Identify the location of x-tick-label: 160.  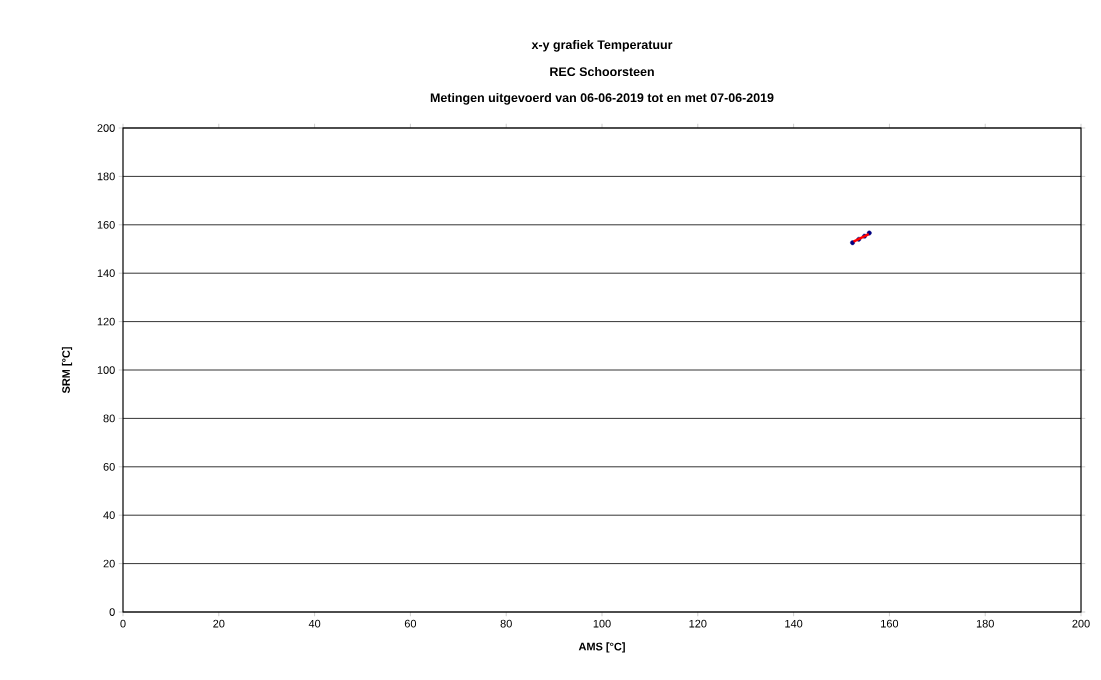
(890, 623).